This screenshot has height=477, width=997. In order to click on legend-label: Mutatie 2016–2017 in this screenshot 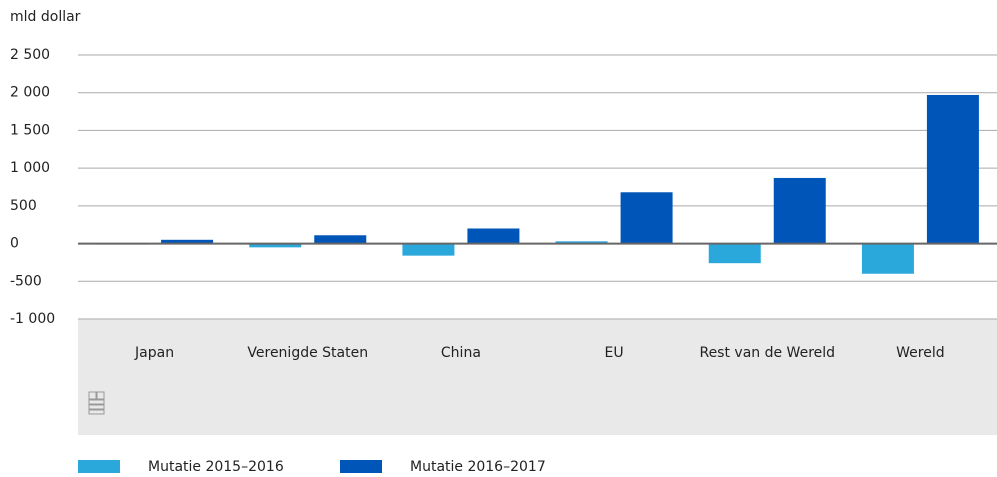, I will do `click(478, 467)`.